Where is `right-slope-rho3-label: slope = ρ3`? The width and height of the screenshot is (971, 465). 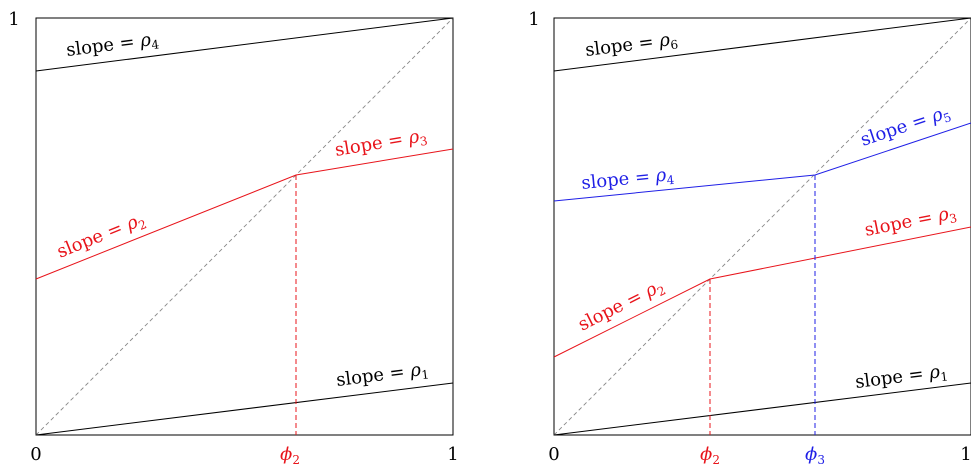 right-slope-rho3-label: slope = ρ3 is located at coordinates (910, 222).